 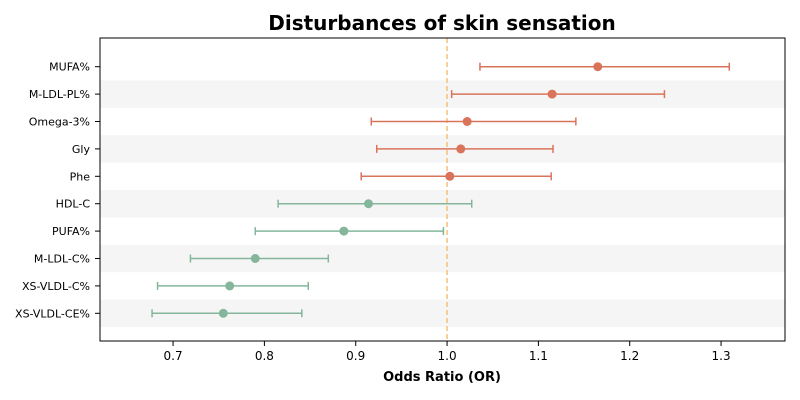 What do you see at coordinates (721, 356) in the screenshot?
I see `x-tick-label: 1.3` at bounding box center [721, 356].